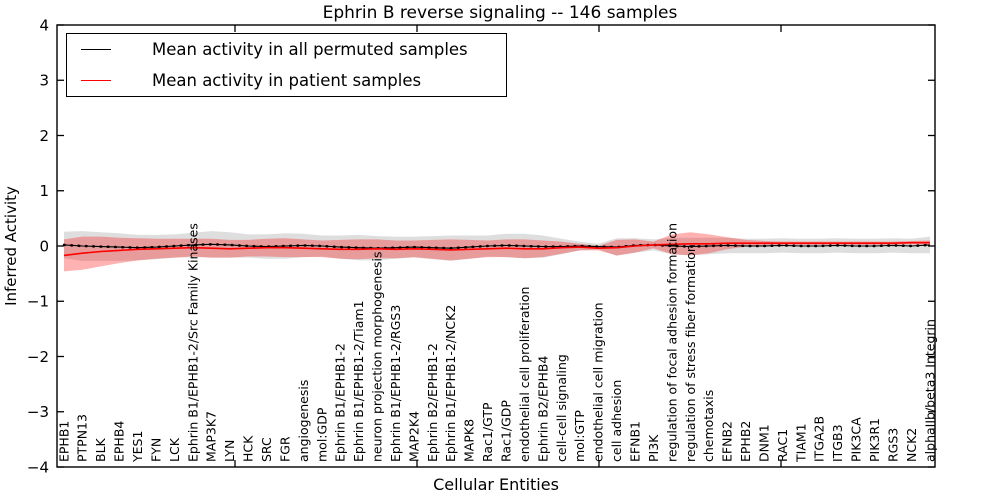  What do you see at coordinates (395, 383) in the screenshot?
I see `x-tick-label: Ephrin B1/EPHB1-2/RGS3` at bounding box center [395, 383].